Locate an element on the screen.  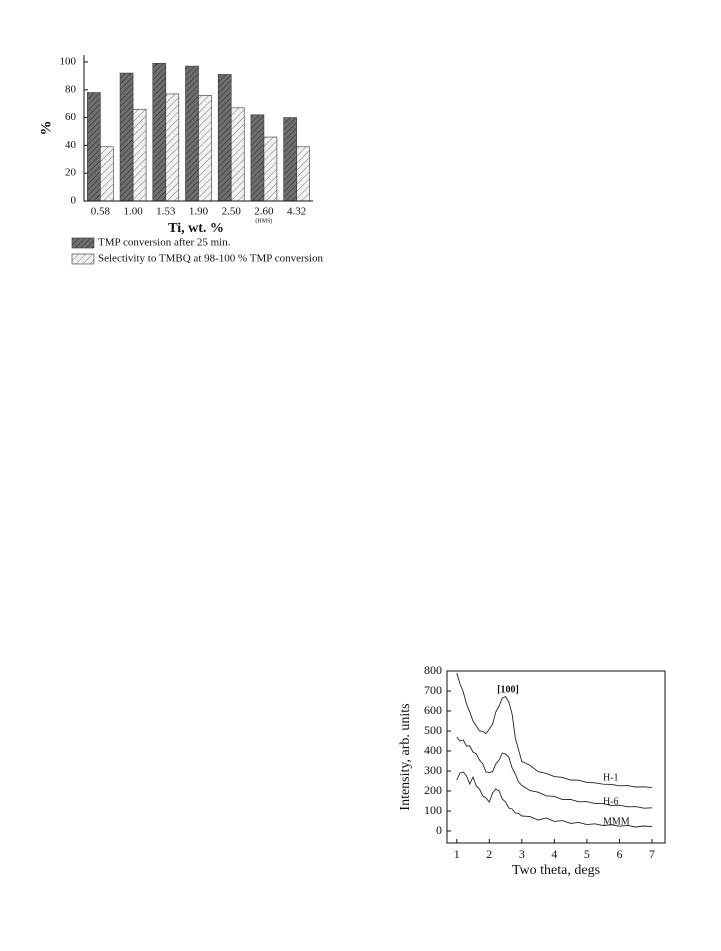
y-tick-label: 300 is located at coordinates (433, 770).